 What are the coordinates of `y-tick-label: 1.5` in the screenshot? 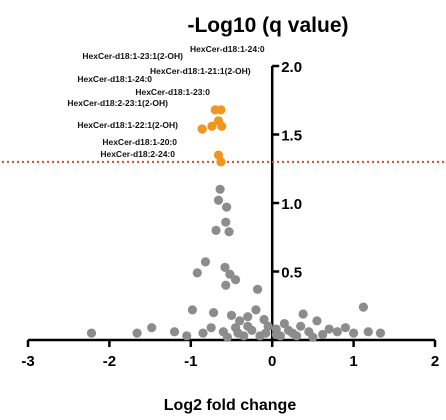 It's located at (291, 136).